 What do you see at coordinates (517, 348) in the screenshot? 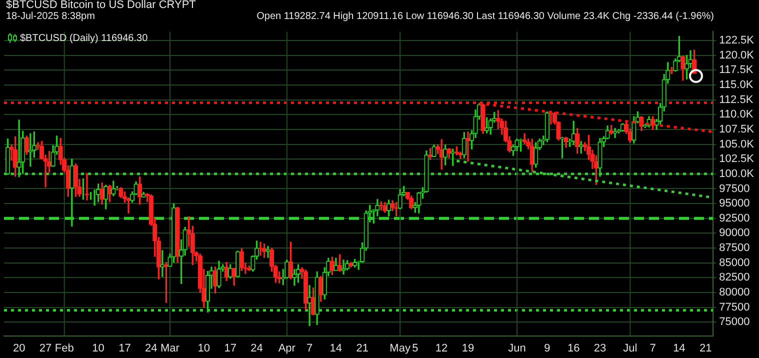
I see `x-tick-label: Jun` at bounding box center [517, 348].